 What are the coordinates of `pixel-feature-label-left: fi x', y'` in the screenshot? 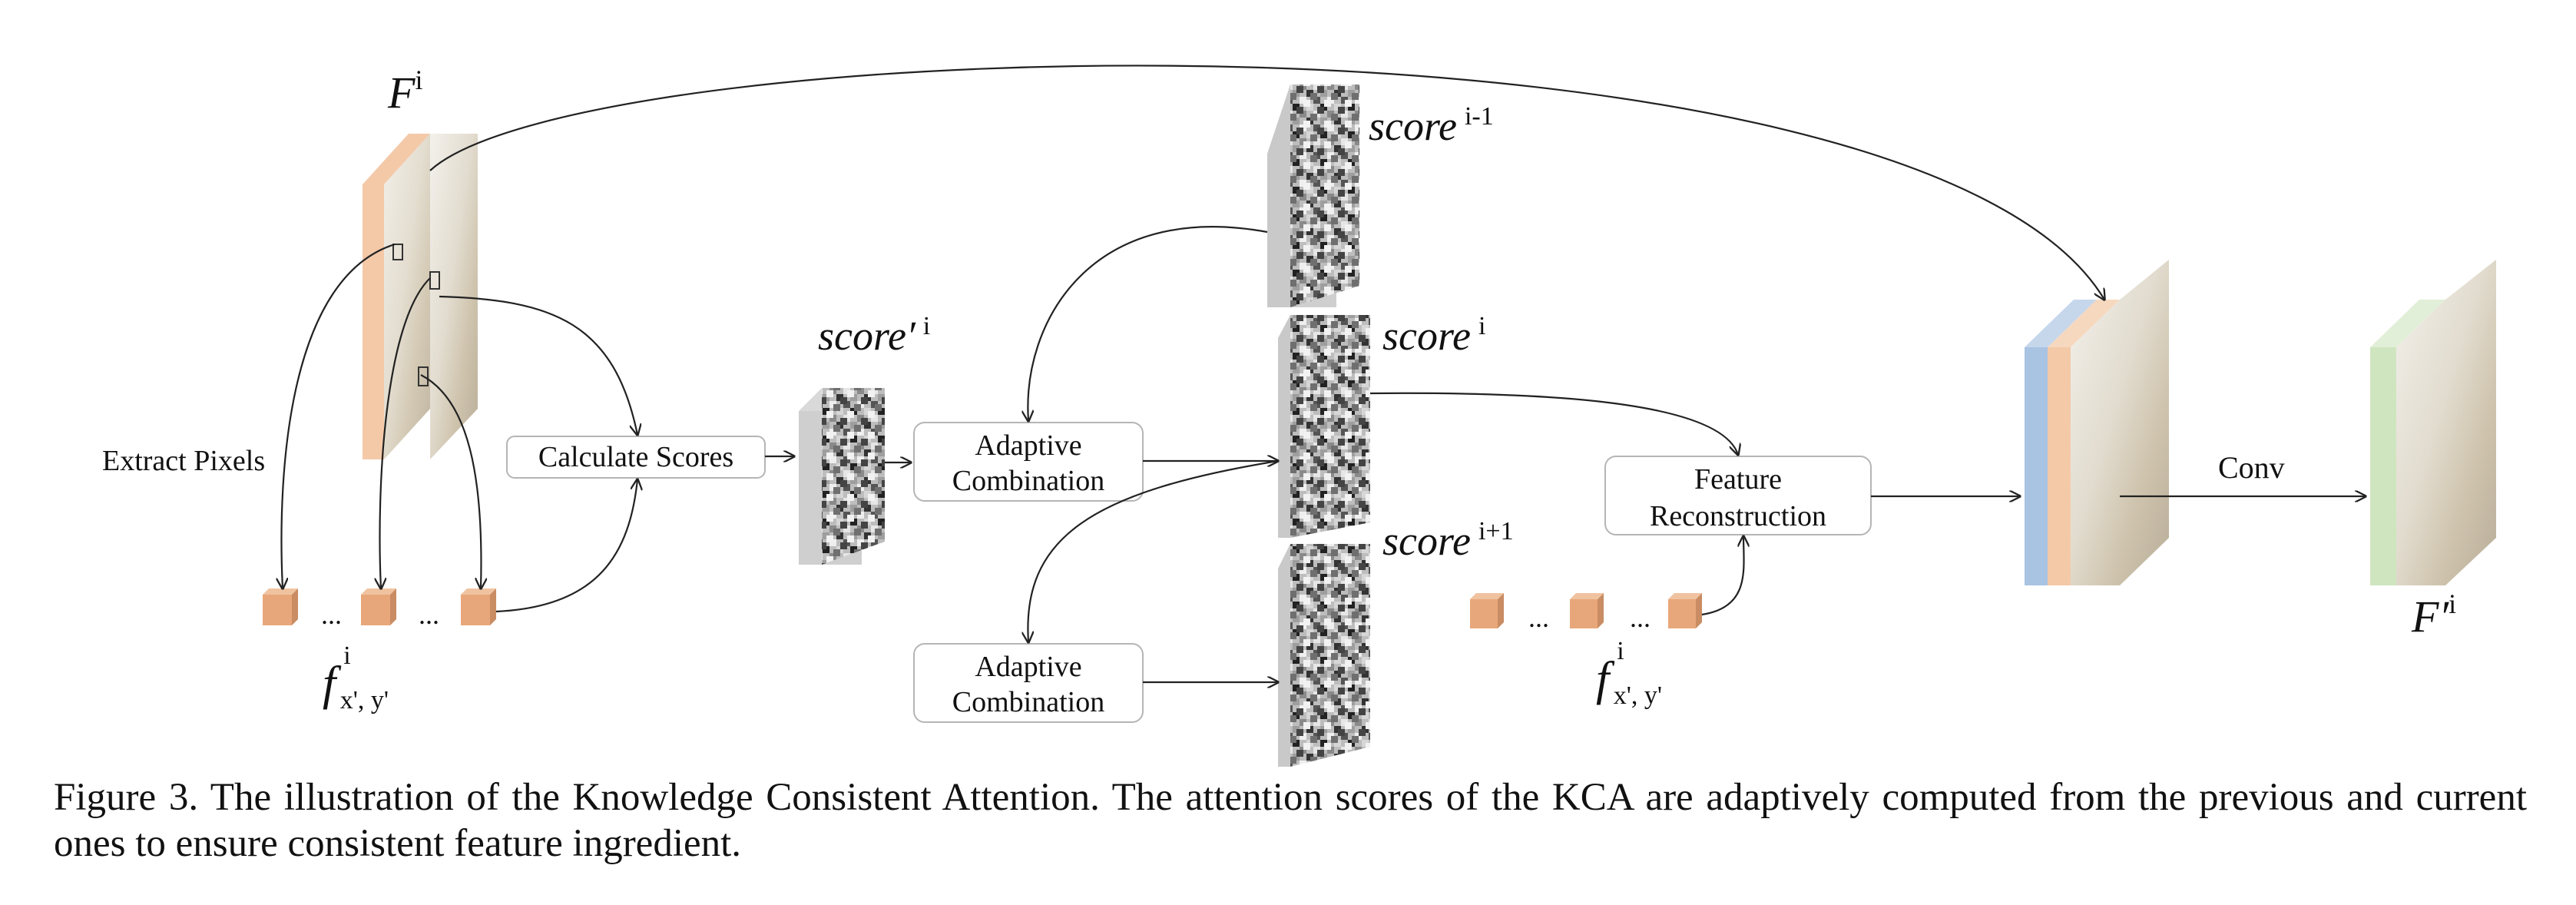 It's located at (356, 677).